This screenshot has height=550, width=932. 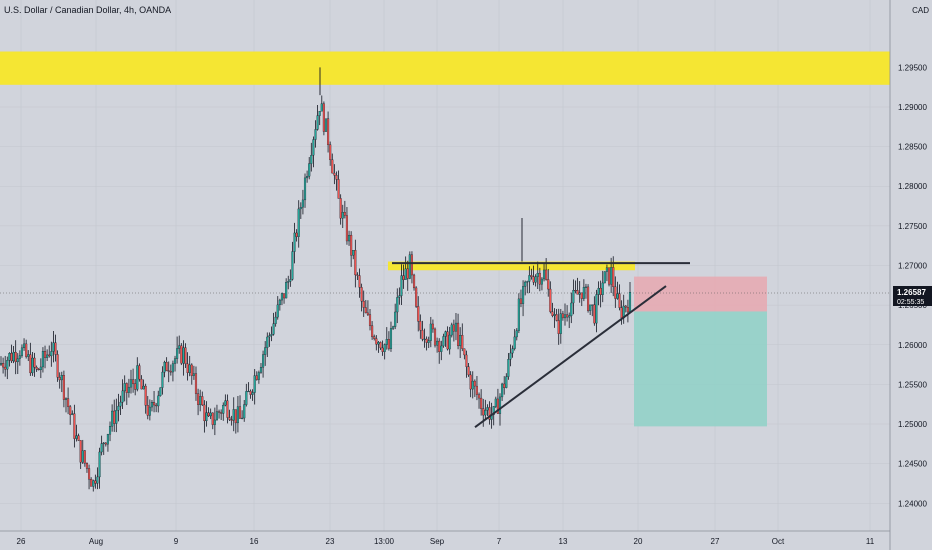 I want to click on time-tick-label: Oct, so click(x=778, y=541).